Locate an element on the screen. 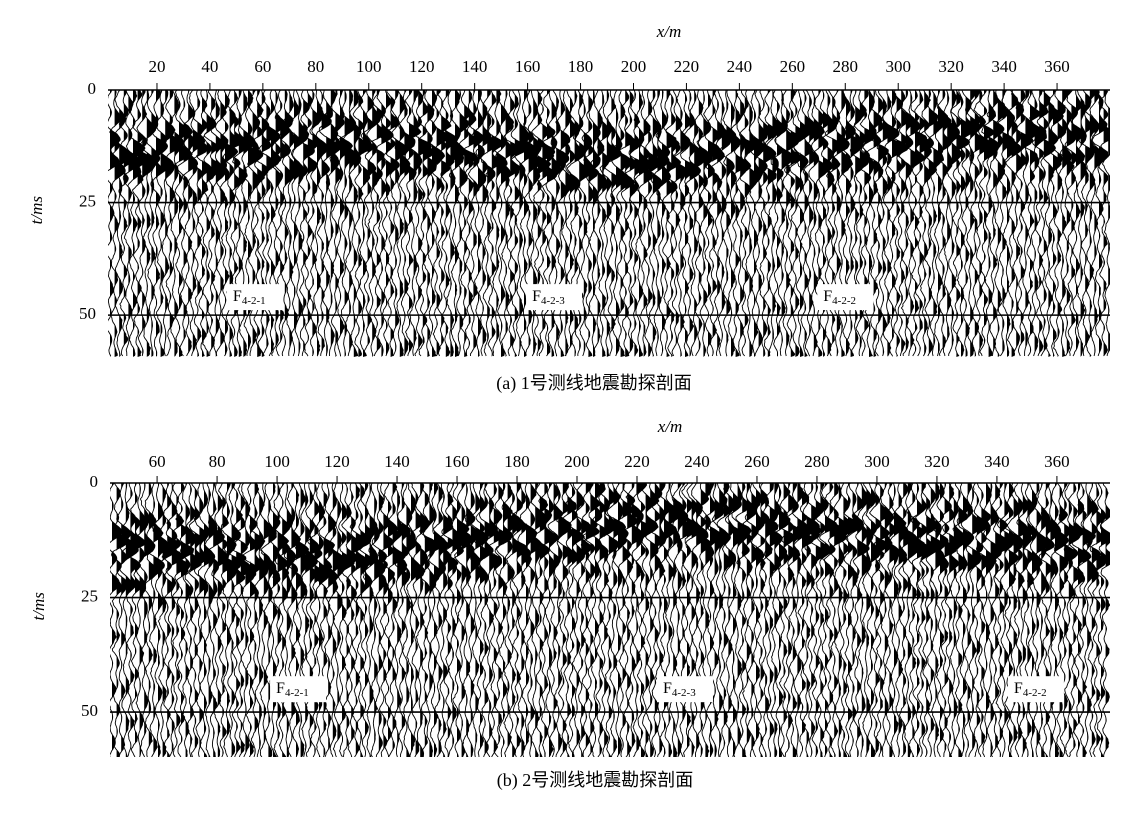 This screenshot has height=813, width=1137. x-tick-label: 280 is located at coordinates (817, 461).